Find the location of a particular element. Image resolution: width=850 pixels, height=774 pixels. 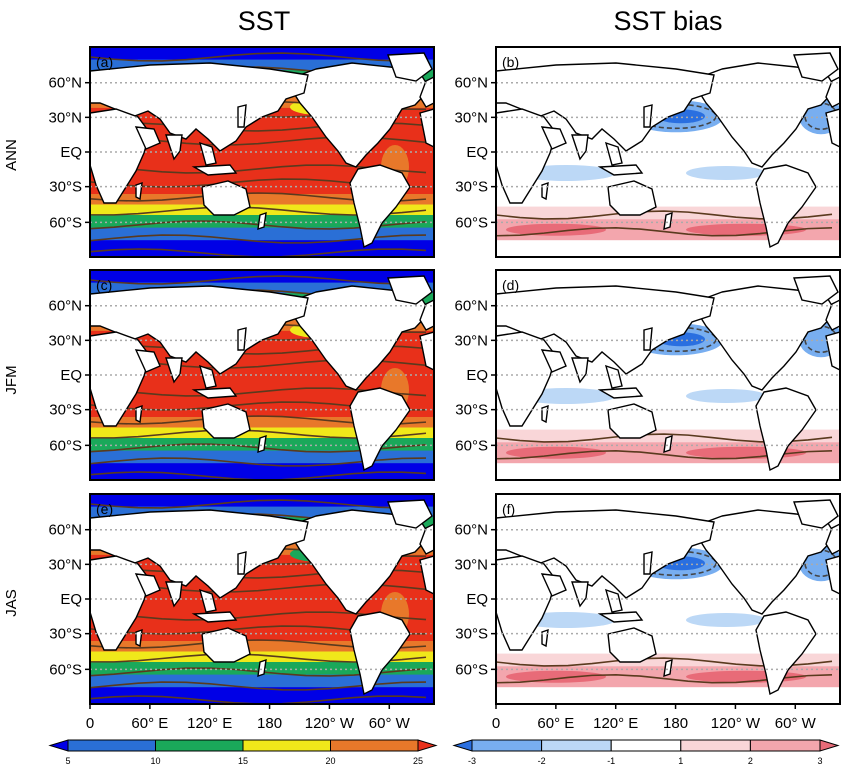

panel-label: (b) is located at coordinates (510, 62).